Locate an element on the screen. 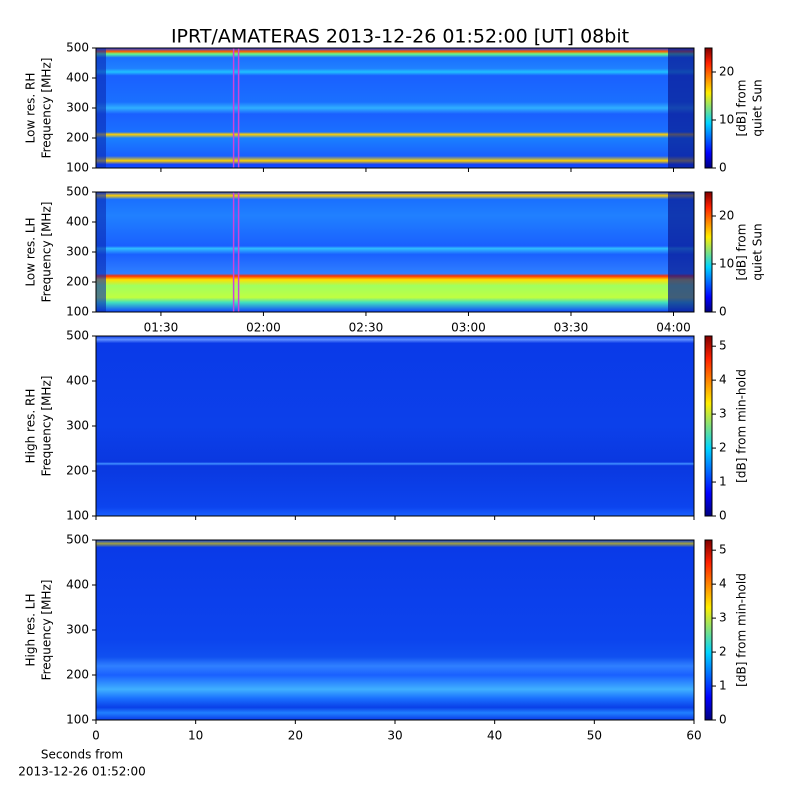  x-tick-label: 0 is located at coordinates (96, 736).